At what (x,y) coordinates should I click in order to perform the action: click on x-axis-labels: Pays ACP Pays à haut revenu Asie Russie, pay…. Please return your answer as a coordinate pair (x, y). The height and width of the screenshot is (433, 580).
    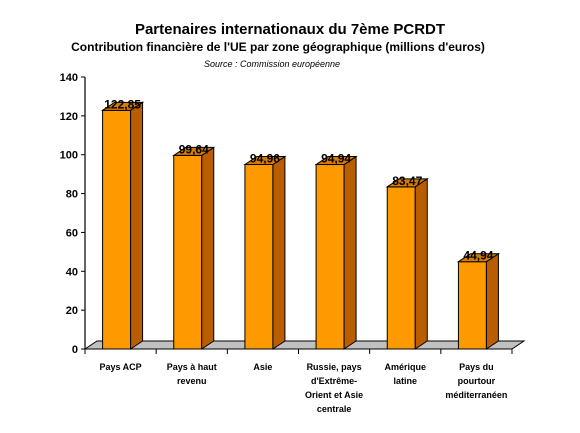
    Looking at the image, I should click on (298, 381).